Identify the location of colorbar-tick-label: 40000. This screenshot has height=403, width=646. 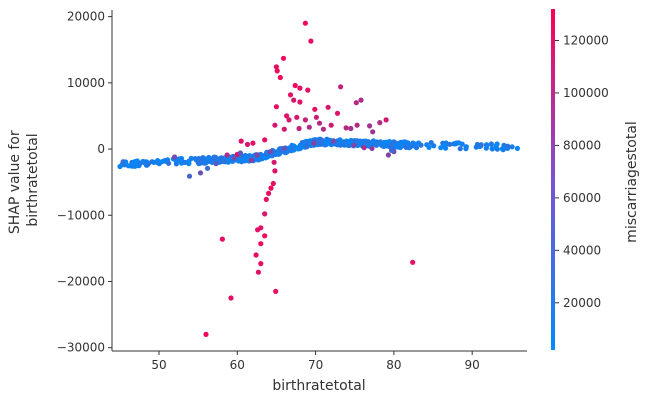
(582, 250).